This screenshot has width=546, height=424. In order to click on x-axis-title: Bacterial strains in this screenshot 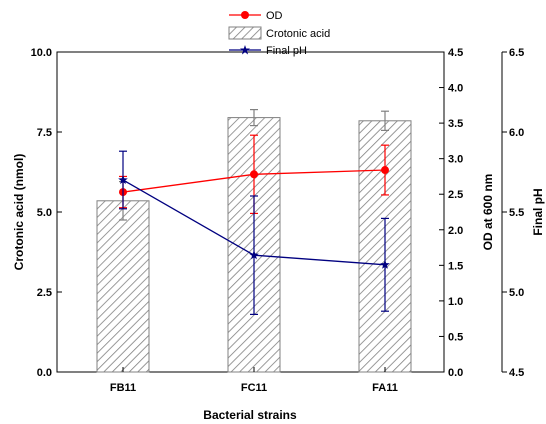, I will do `click(250, 415)`.